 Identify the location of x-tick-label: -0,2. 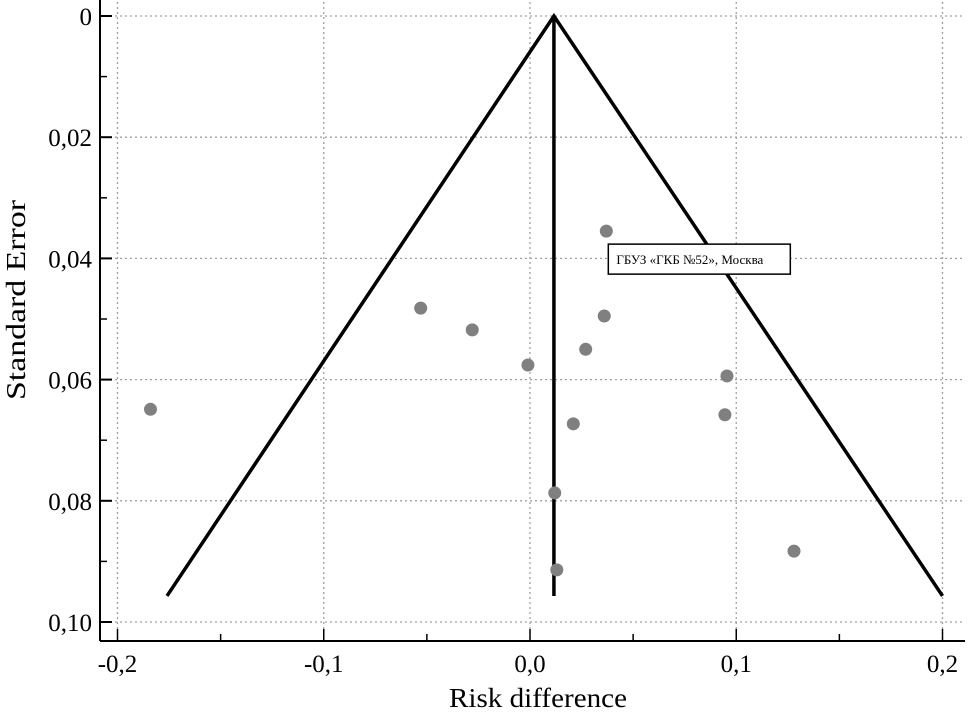
(118, 664).